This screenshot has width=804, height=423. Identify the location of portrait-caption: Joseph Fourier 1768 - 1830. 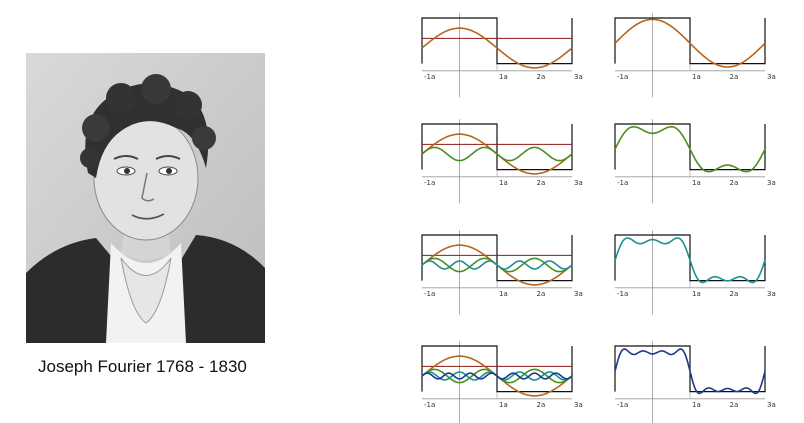
(142, 366).